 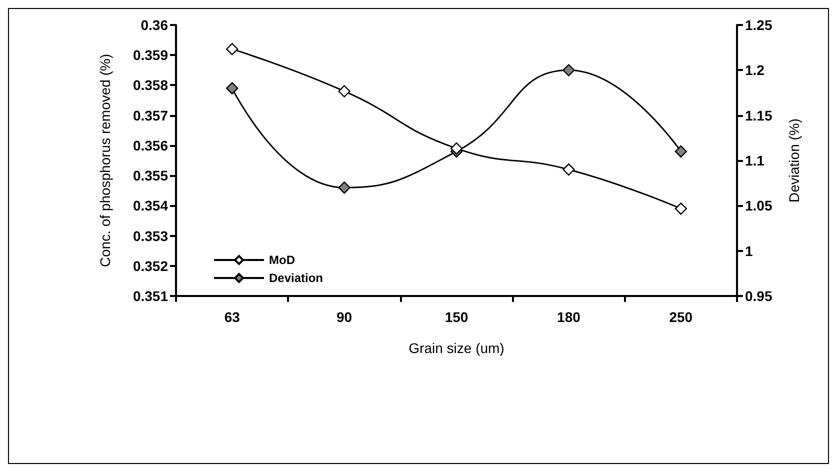 What do you see at coordinates (456, 317) in the screenshot?
I see `x-tick-label: 150` at bounding box center [456, 317].